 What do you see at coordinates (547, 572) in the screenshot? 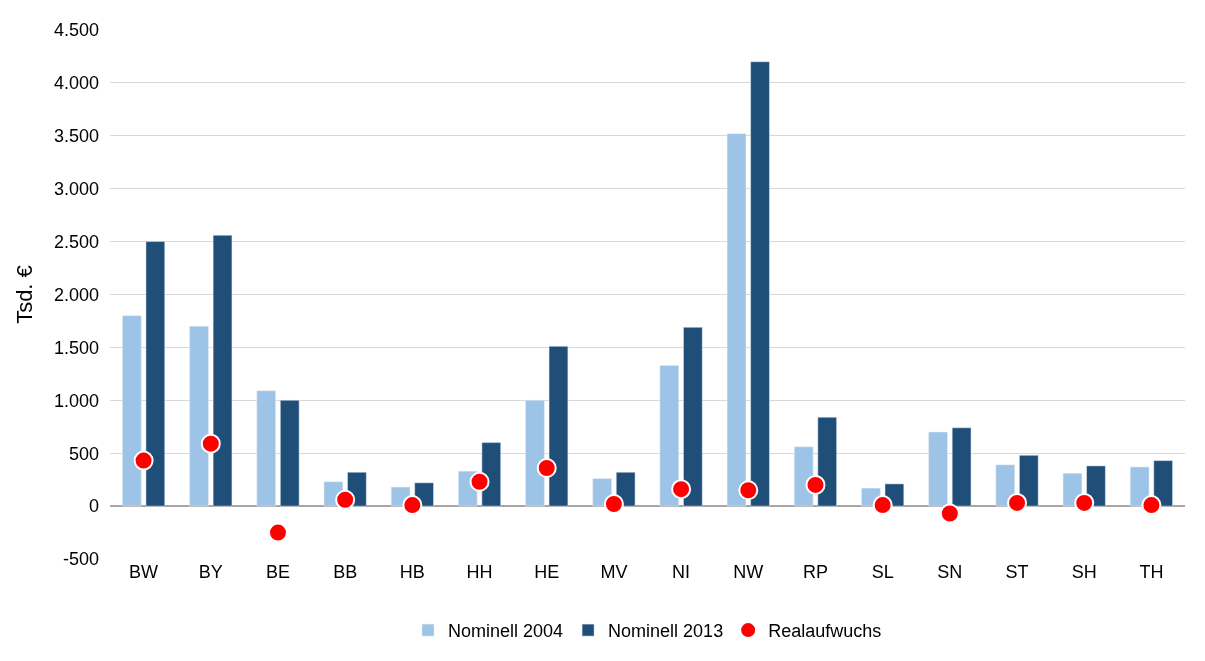
I see `x-tick-label: HE` at bounding box center [547, 572].